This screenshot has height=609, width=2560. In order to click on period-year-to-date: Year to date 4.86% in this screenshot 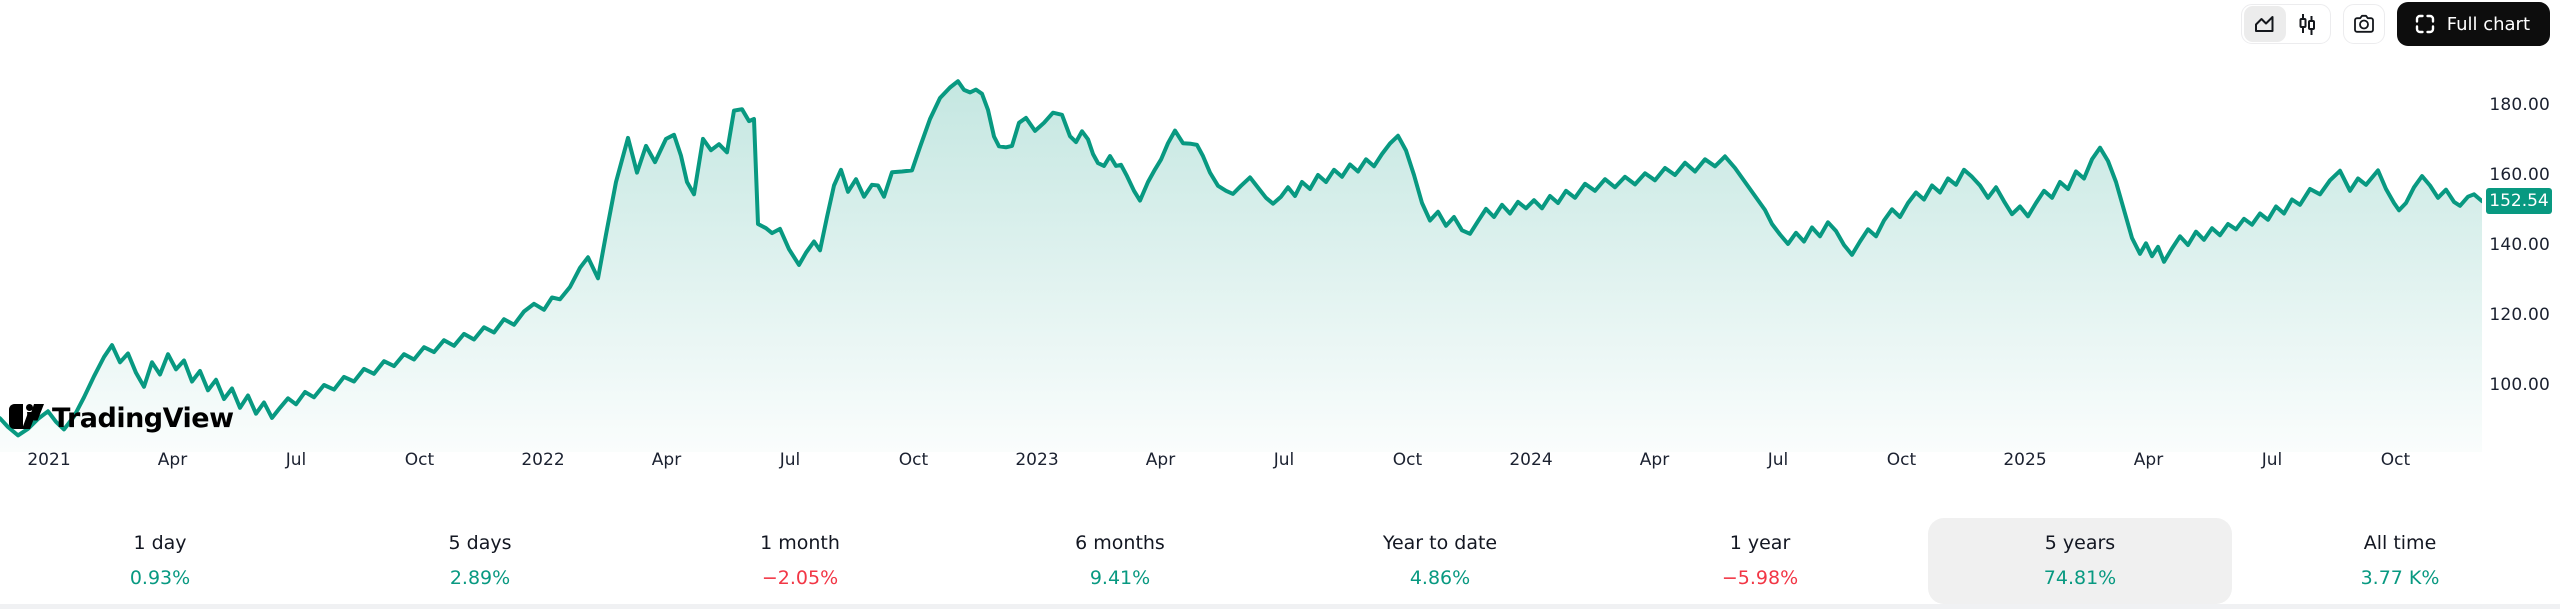, I will do `click(1440, 557)`.